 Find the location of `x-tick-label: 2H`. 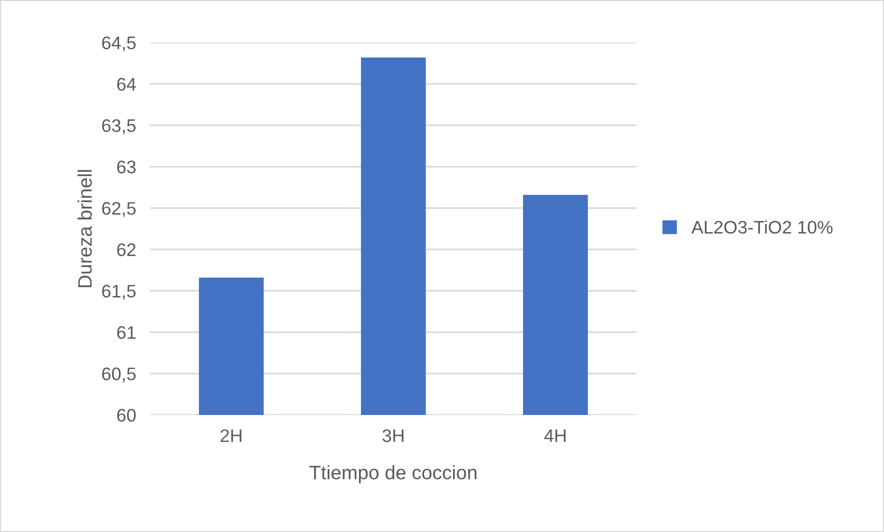

x-tick-label: 2H is located at coordinates (231, 435).